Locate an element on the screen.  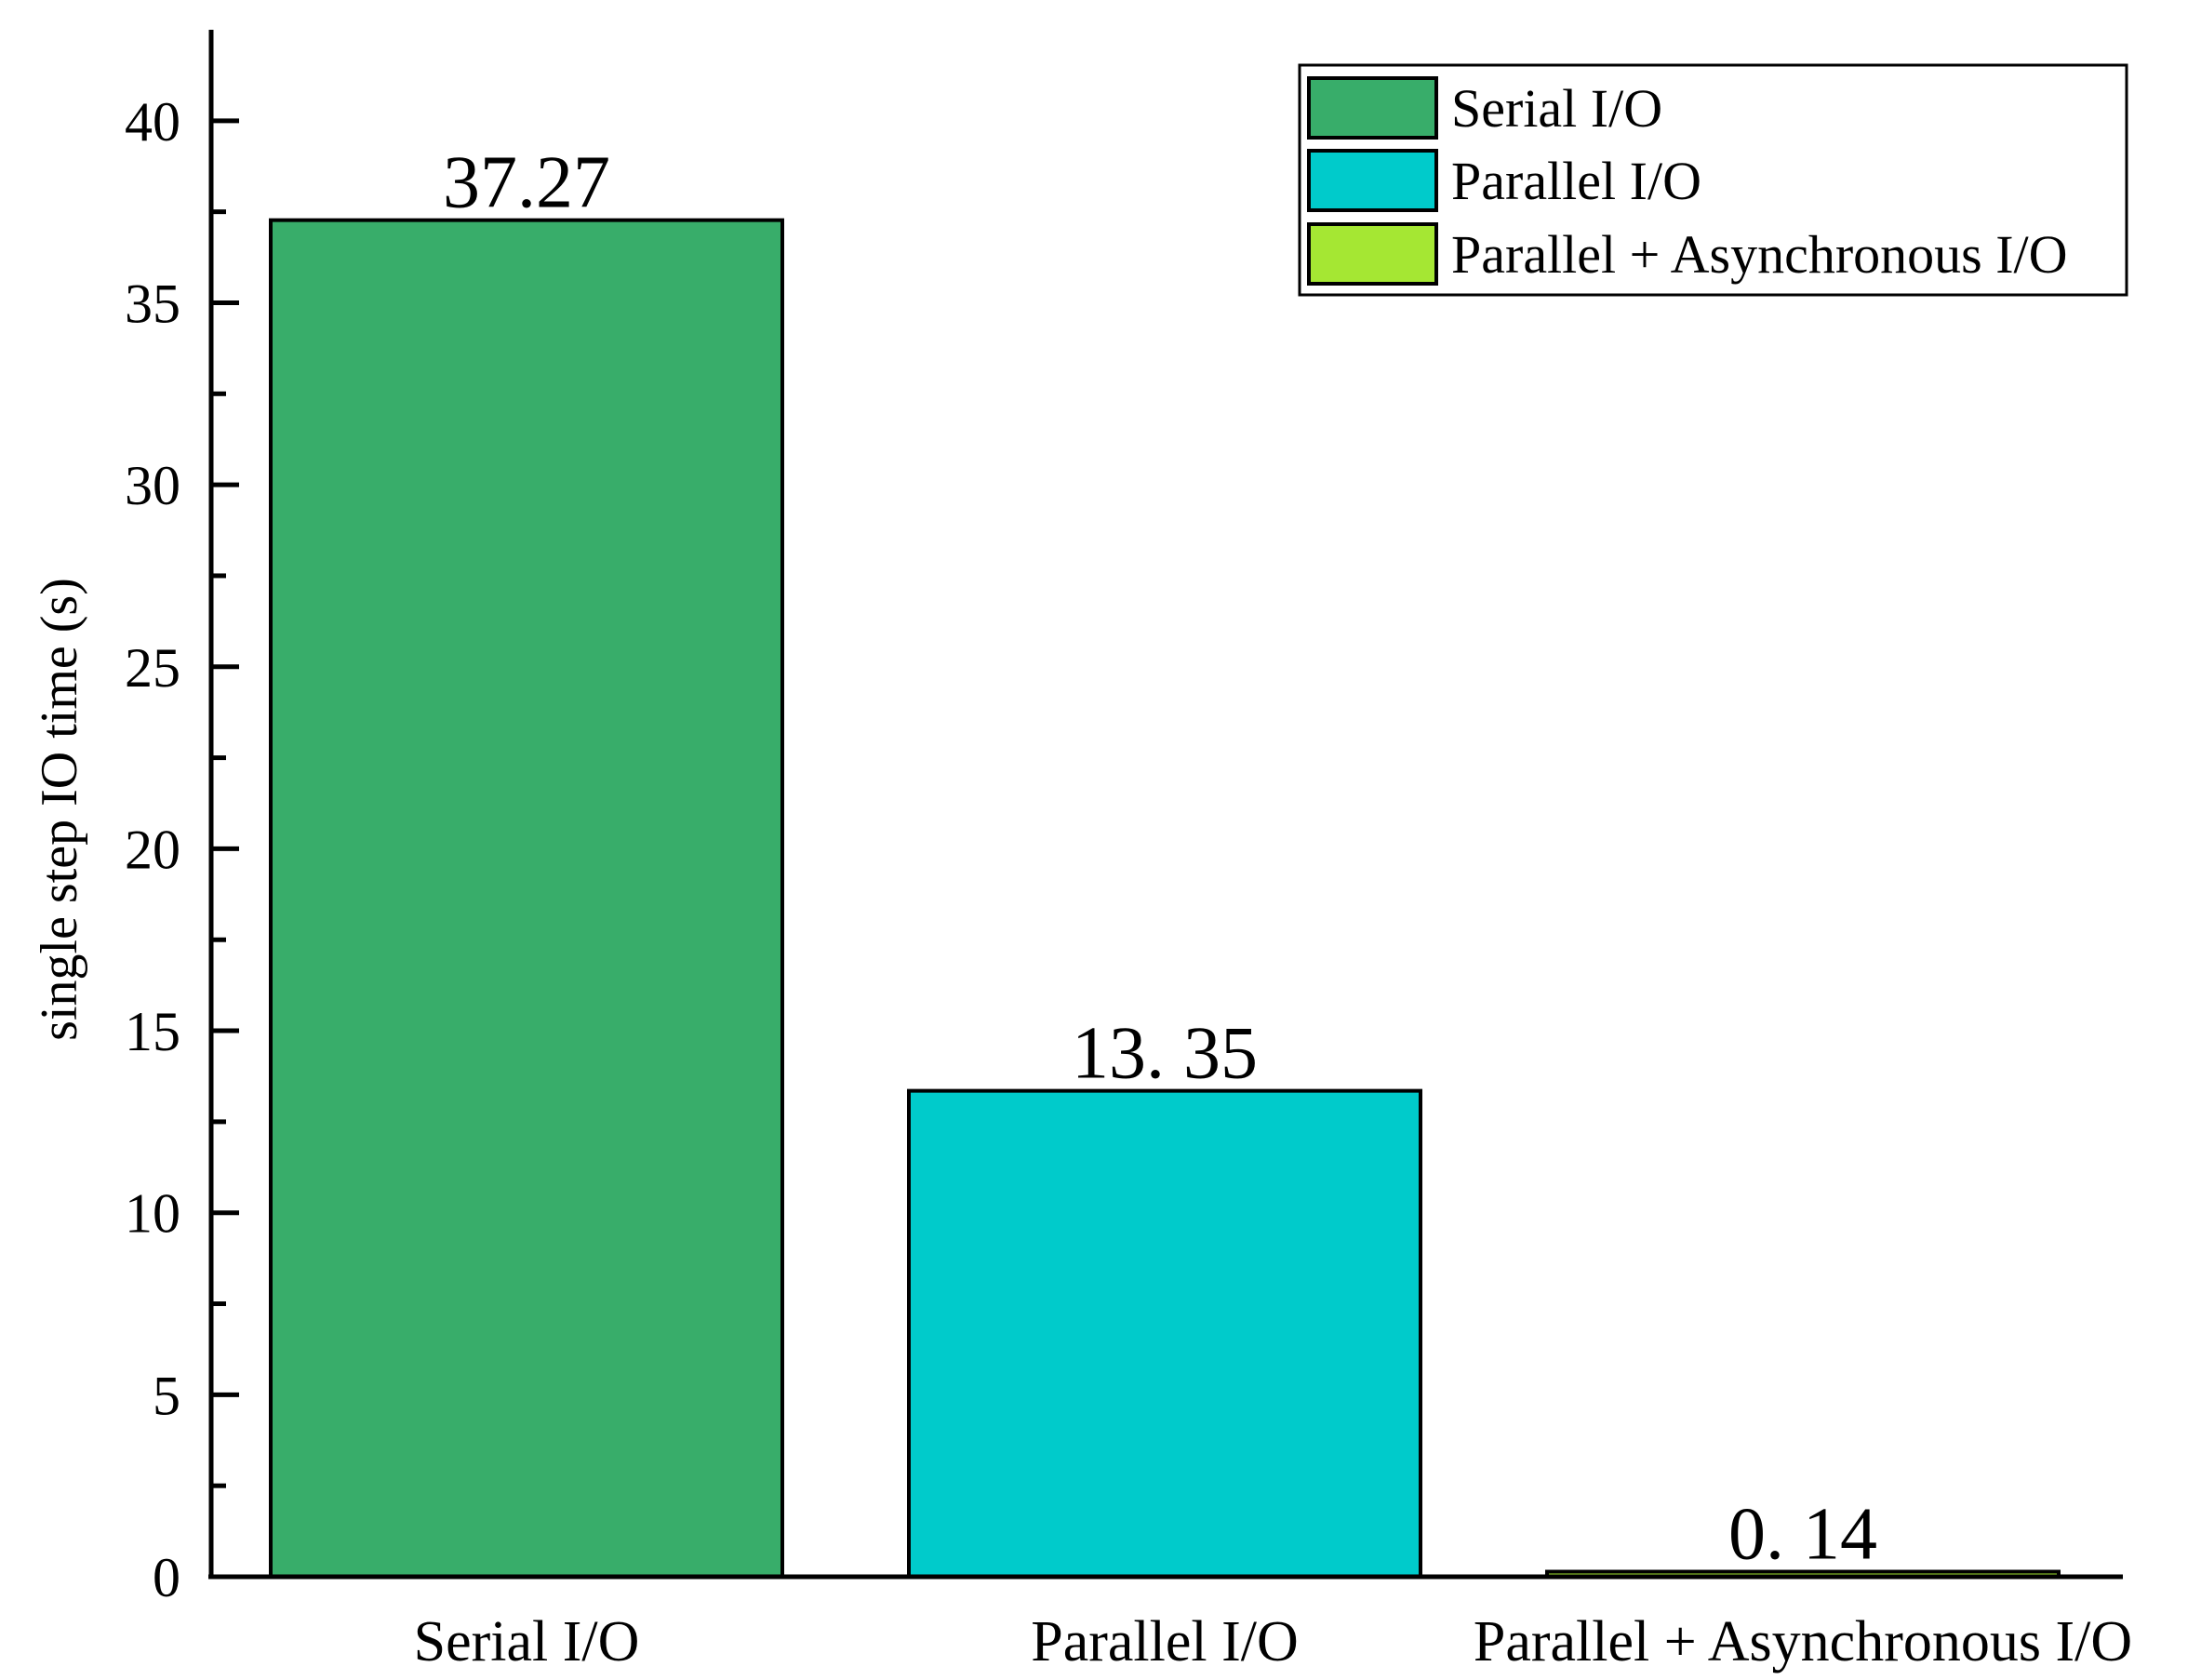
y-tick-label: 30 is located at coordinates (152, 485).